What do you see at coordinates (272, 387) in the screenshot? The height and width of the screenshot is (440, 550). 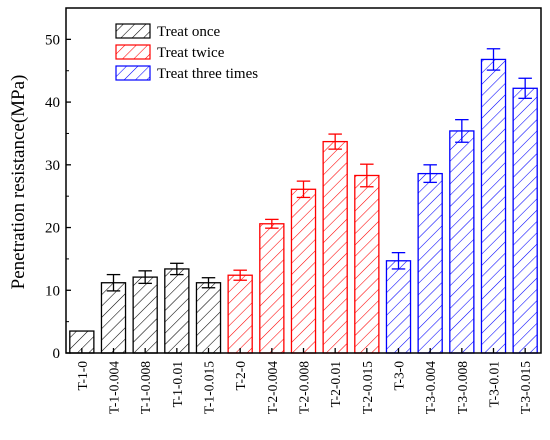 I see `x-tick-label: T-2-0.004` at bounding box center [272, 387].